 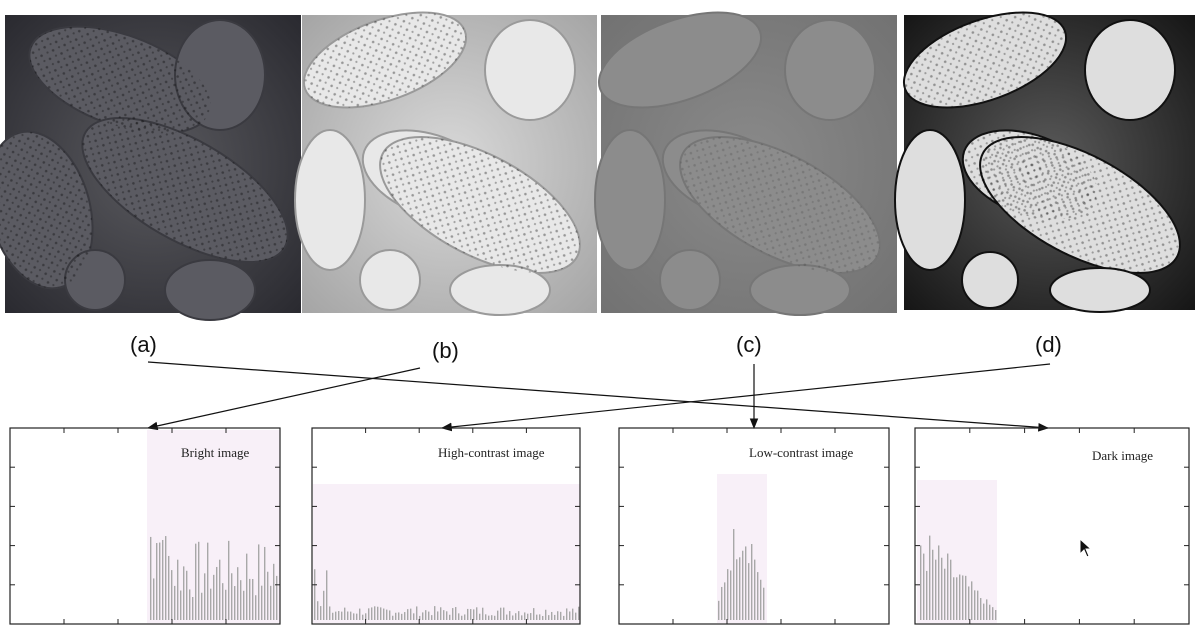 I want to click on arrow-a-to-dark-histogram, so click(x=598, y=396).